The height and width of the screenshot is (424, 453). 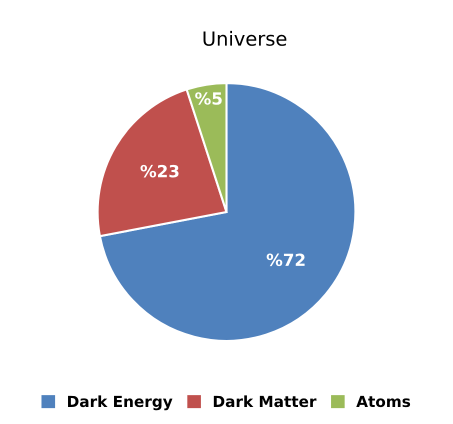 What do you see at coordinates (265, 401) in the screenshot?
I see `legend-label: Dark Matter` at bounding box center [265, 401].